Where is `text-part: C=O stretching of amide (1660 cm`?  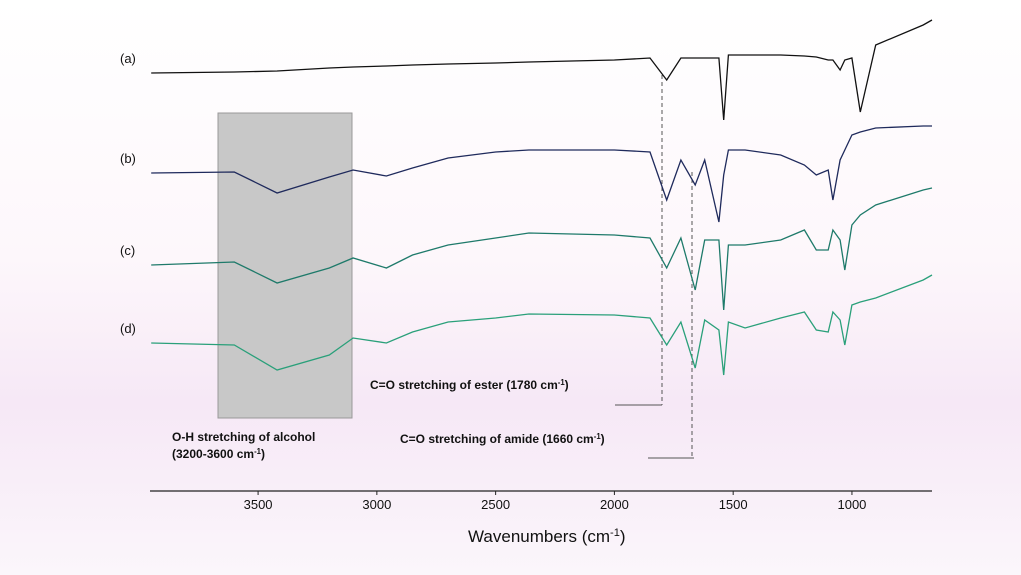 text-part: C=O stretching of amide (1660 cm is located at coordinates (497, 439).